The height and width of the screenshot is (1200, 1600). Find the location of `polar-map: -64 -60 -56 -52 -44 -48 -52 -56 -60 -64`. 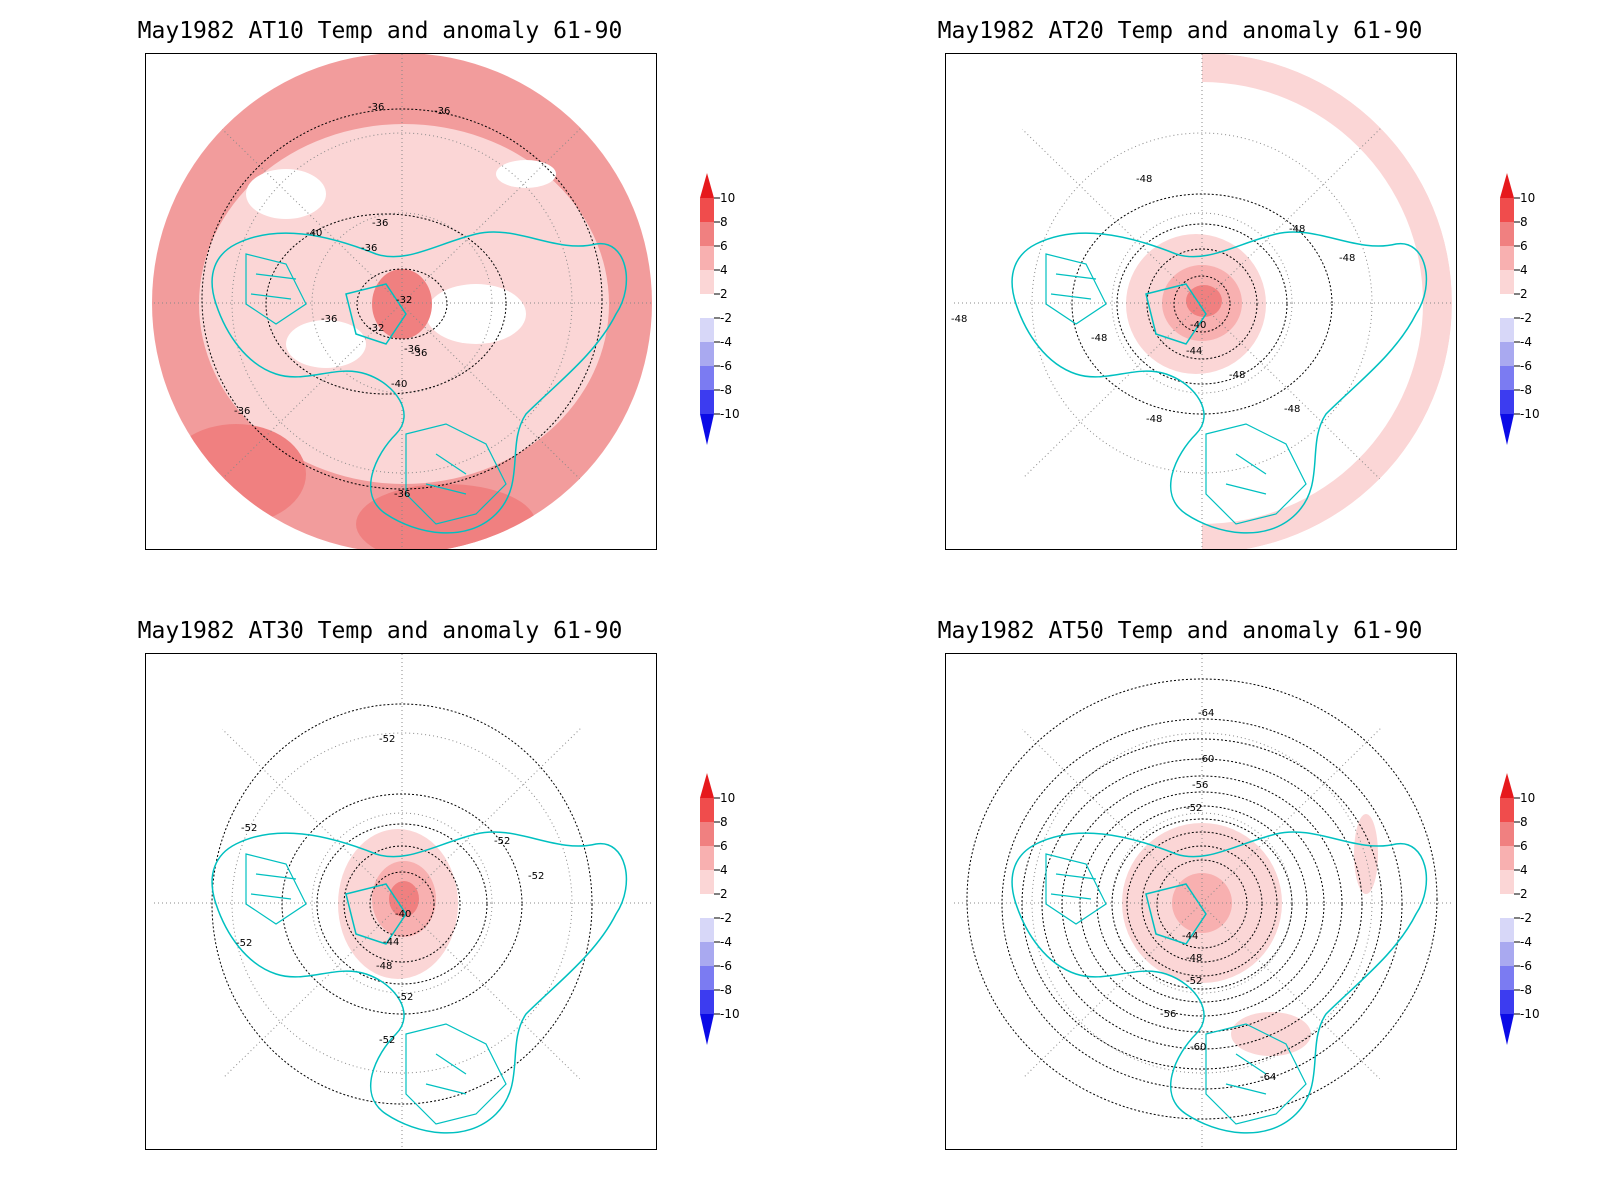

polar-map: -64 -60 -56 -52 -44 -48 -52 -56 -60 -64 is located at coordinates (1201, 901).